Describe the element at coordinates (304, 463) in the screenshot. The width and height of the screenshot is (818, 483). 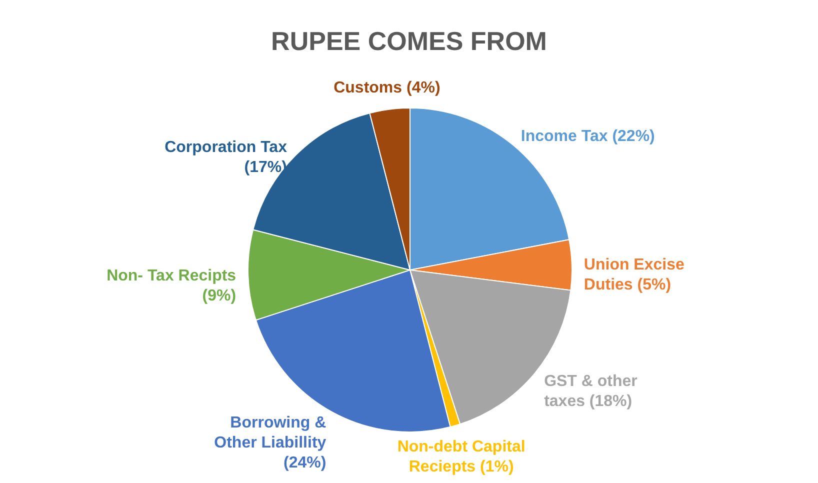
I see `data-label: (24%)` at that location.